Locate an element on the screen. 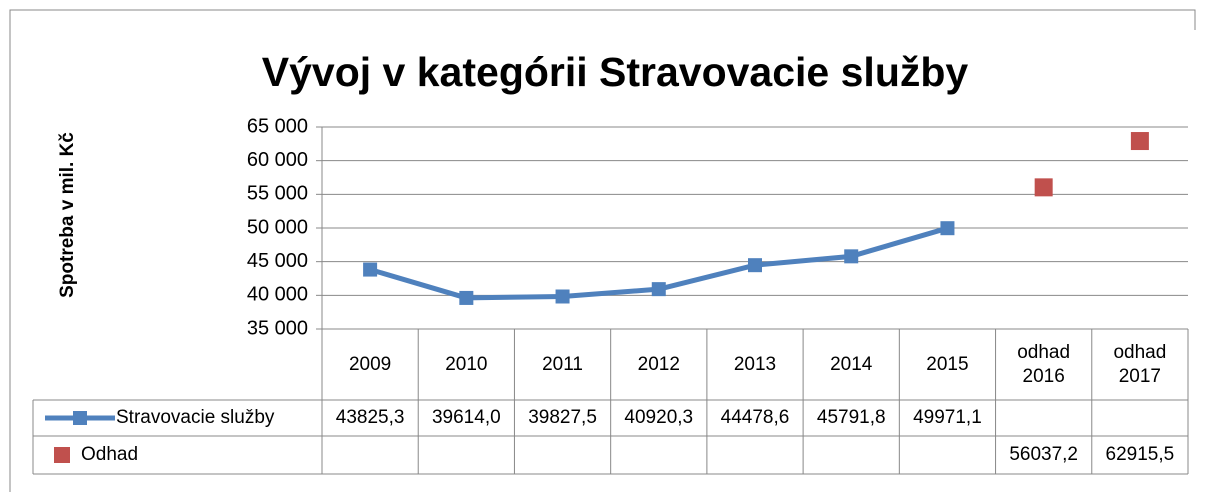  y-tick-label: 65 000 is located at coordinates (277, 126).